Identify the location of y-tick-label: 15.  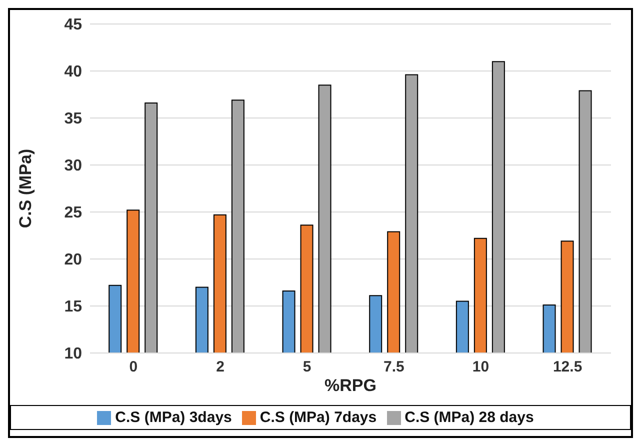
(73, 307).